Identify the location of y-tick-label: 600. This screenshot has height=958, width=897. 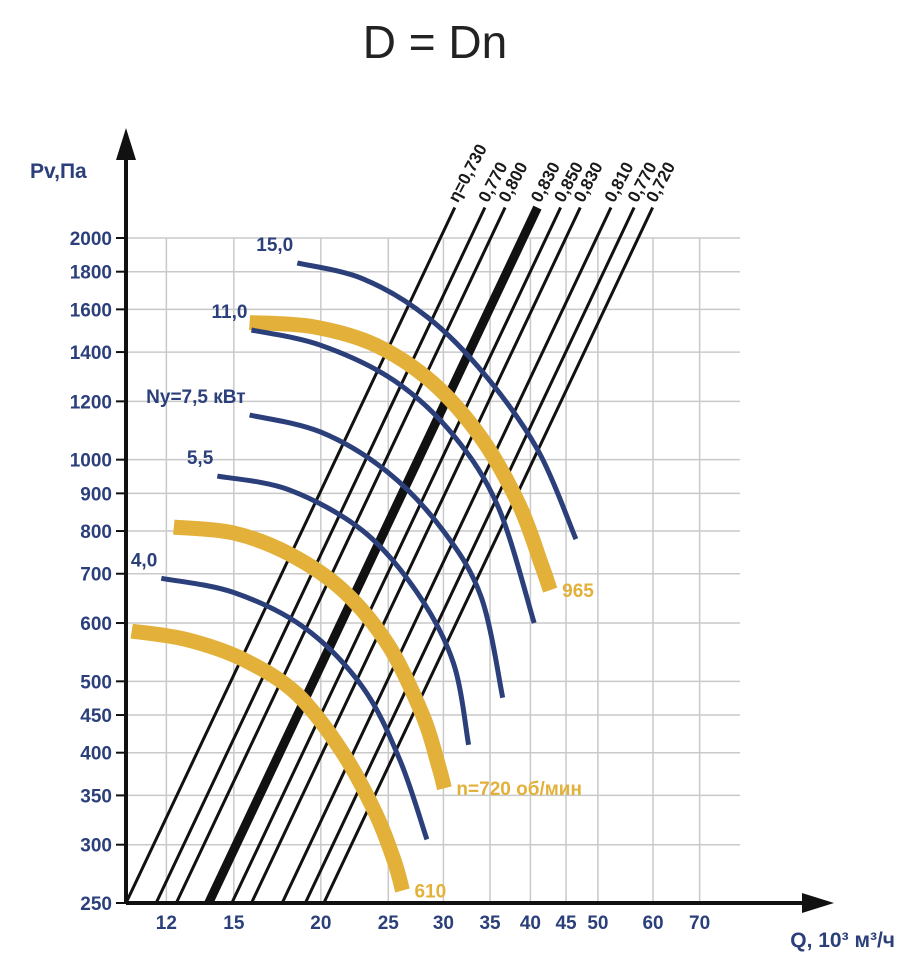
(96, 624).